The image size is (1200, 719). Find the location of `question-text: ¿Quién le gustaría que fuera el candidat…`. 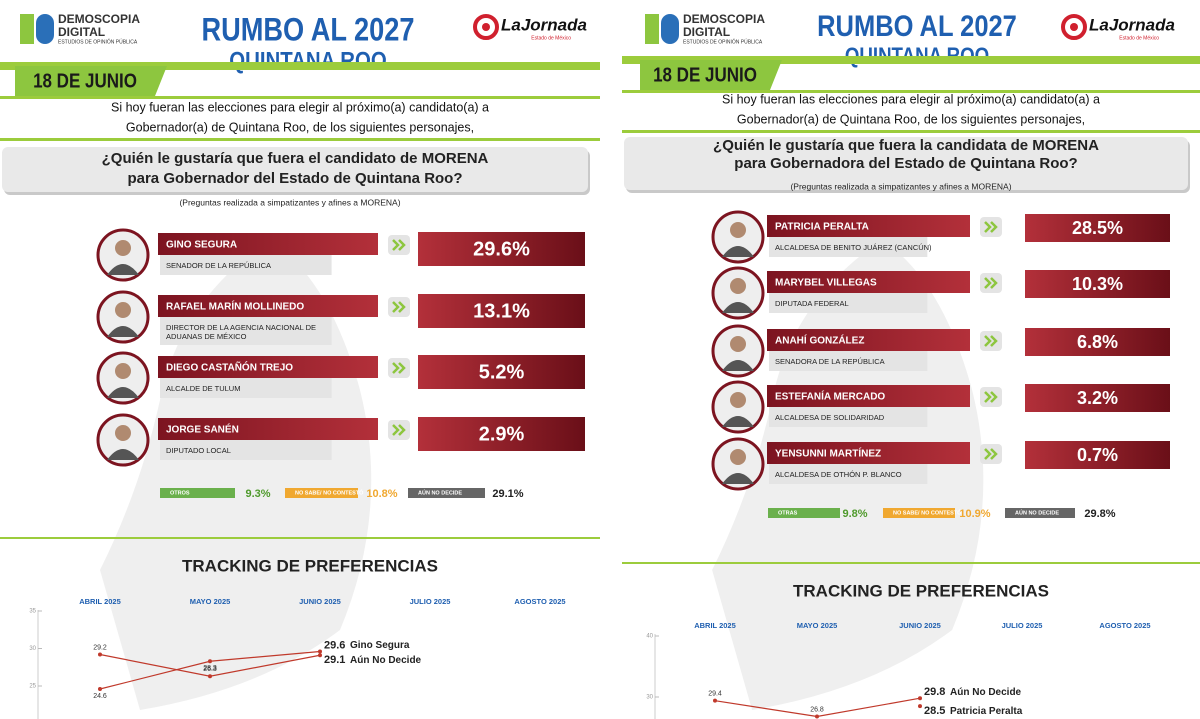

question-text: ¿Quién le gustaría que fuera el candidat… is located at coordinates (295, 158).